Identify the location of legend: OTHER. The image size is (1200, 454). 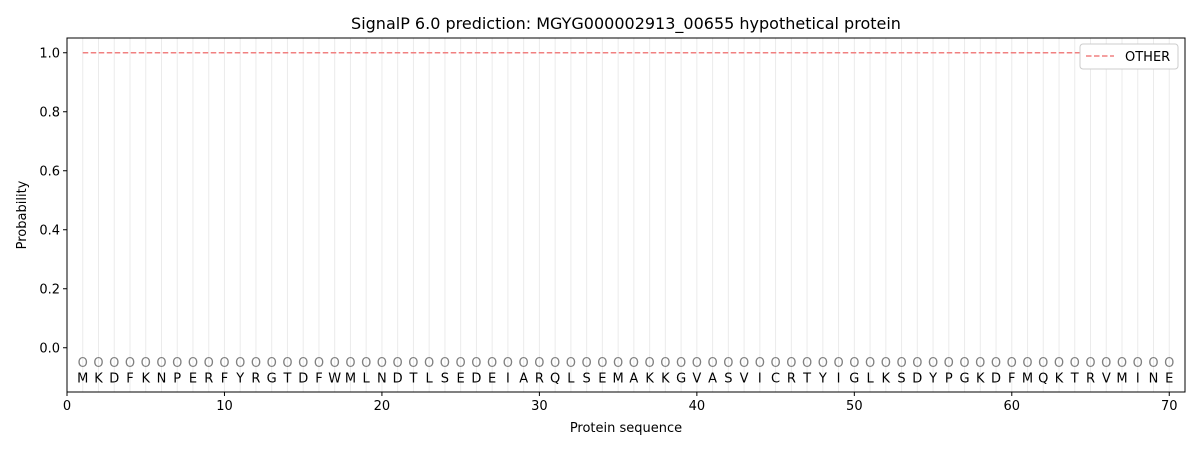
(1129, 56).